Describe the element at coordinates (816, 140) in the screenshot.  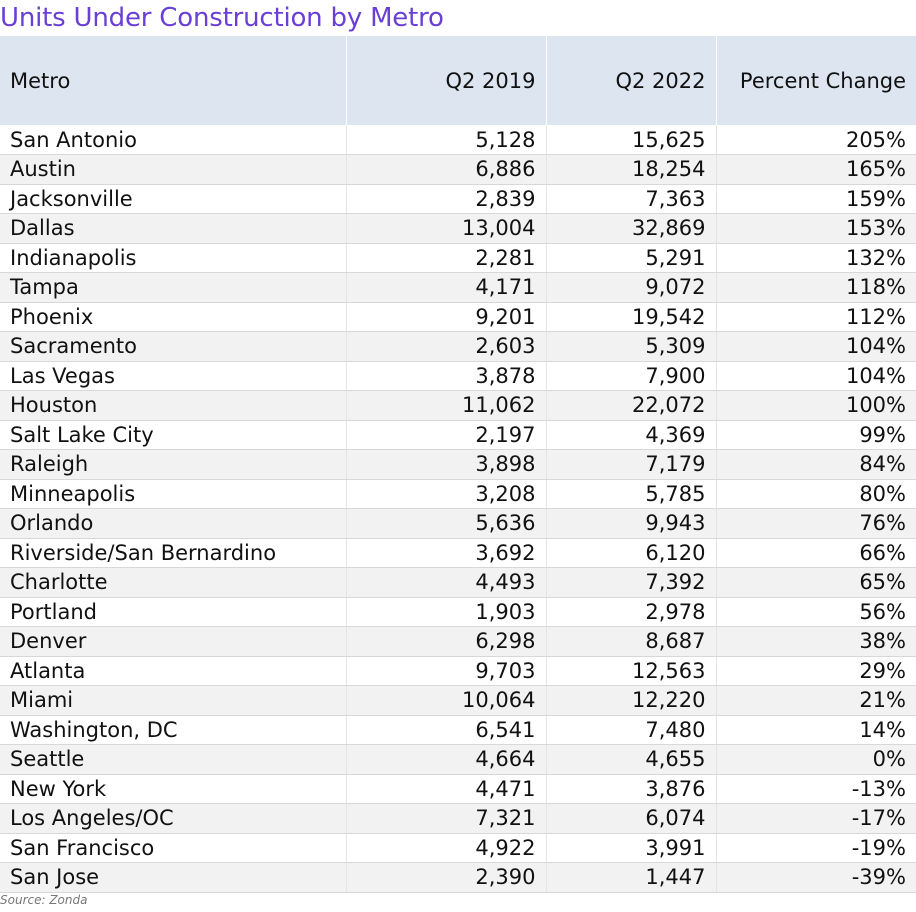
I see `percent-change-cell: 205%` at that location.